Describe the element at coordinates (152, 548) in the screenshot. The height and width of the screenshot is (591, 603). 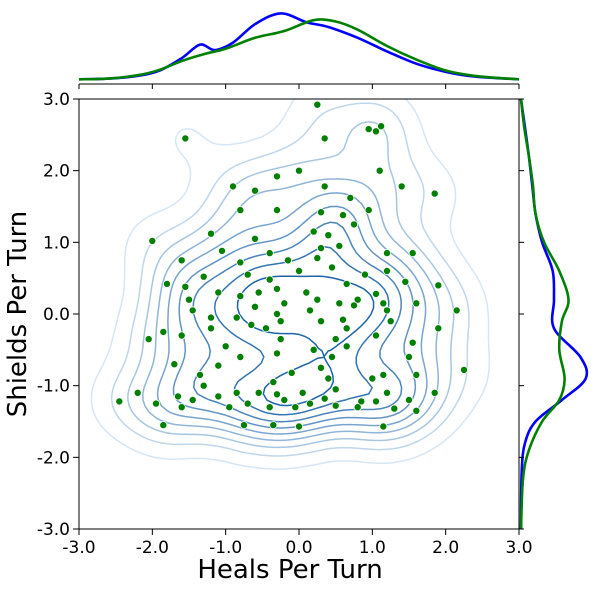
I see `x-tick-label: -2.0` at that location.